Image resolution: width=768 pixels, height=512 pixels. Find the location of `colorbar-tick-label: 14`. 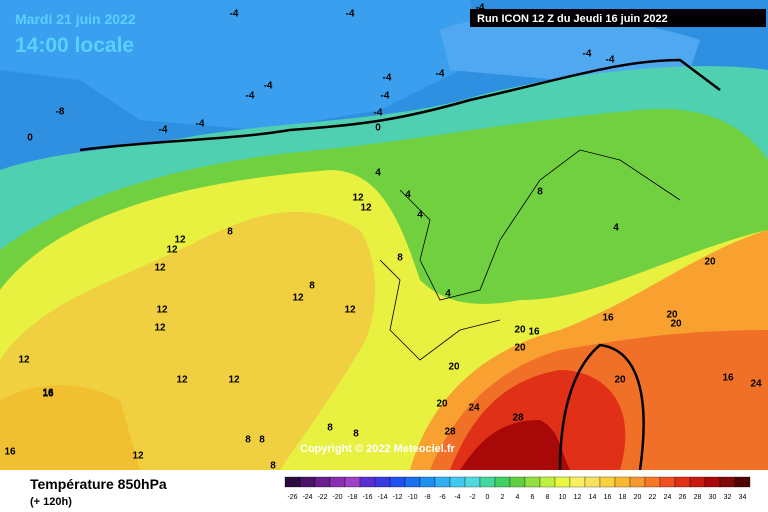

colorbar-tick-label: 14 is located at coordinates (593, 497).